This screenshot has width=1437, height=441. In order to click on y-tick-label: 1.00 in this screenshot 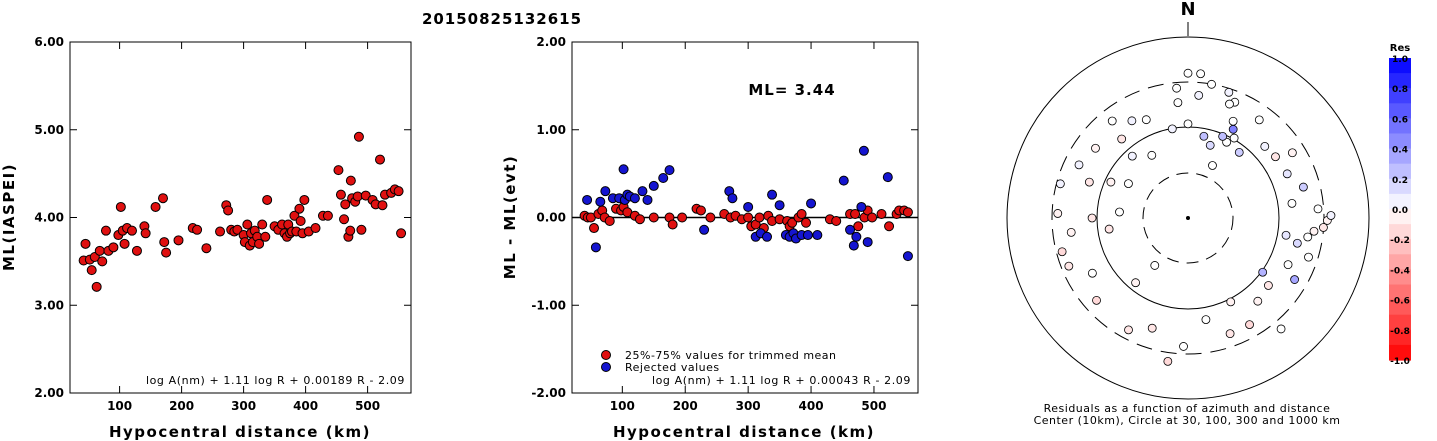, I will do `click(551, 130)`.